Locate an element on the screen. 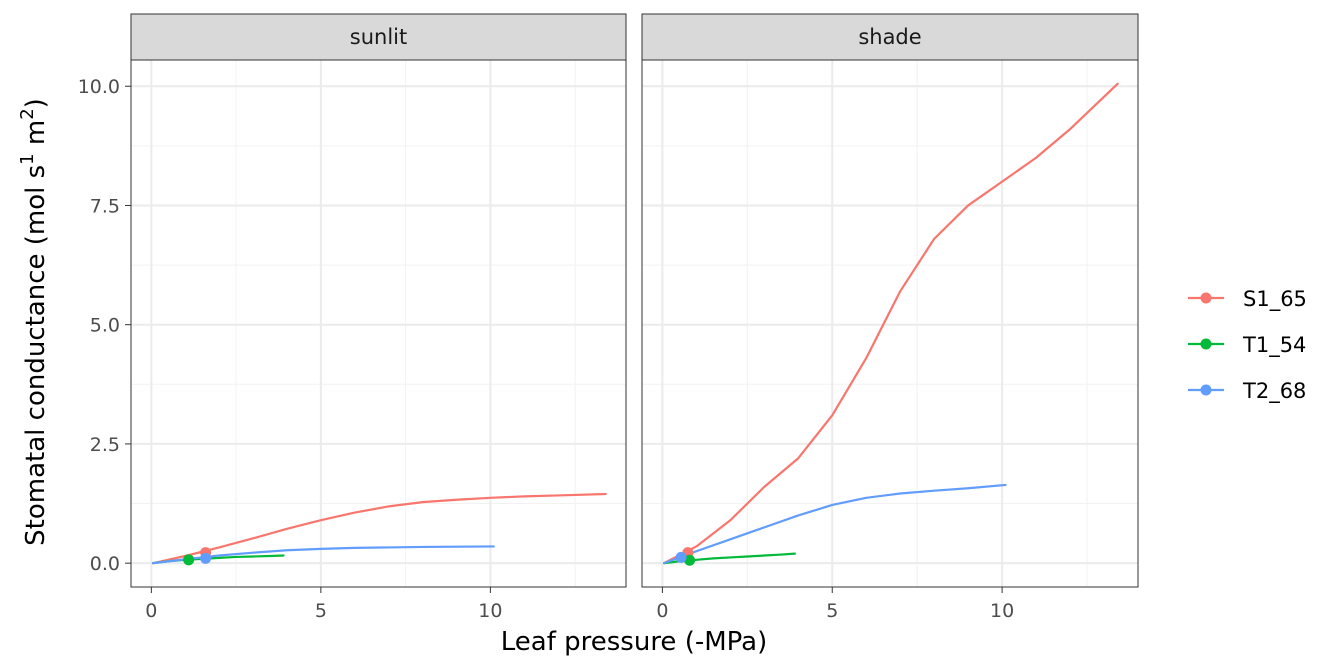 This screenshot has width=1344, height=672. legend-label: T2_68 is located at coordinates (1274, 391).